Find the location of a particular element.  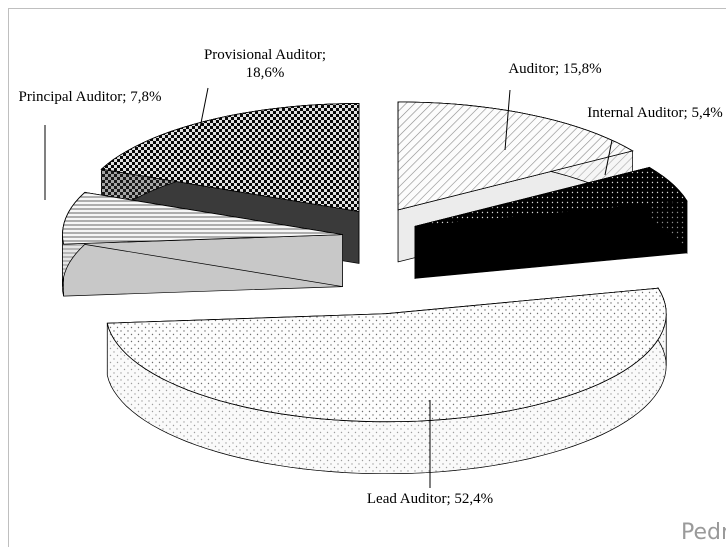

data-label: Provisional Auditor; 18,6% is located at coordinates (265, 64).